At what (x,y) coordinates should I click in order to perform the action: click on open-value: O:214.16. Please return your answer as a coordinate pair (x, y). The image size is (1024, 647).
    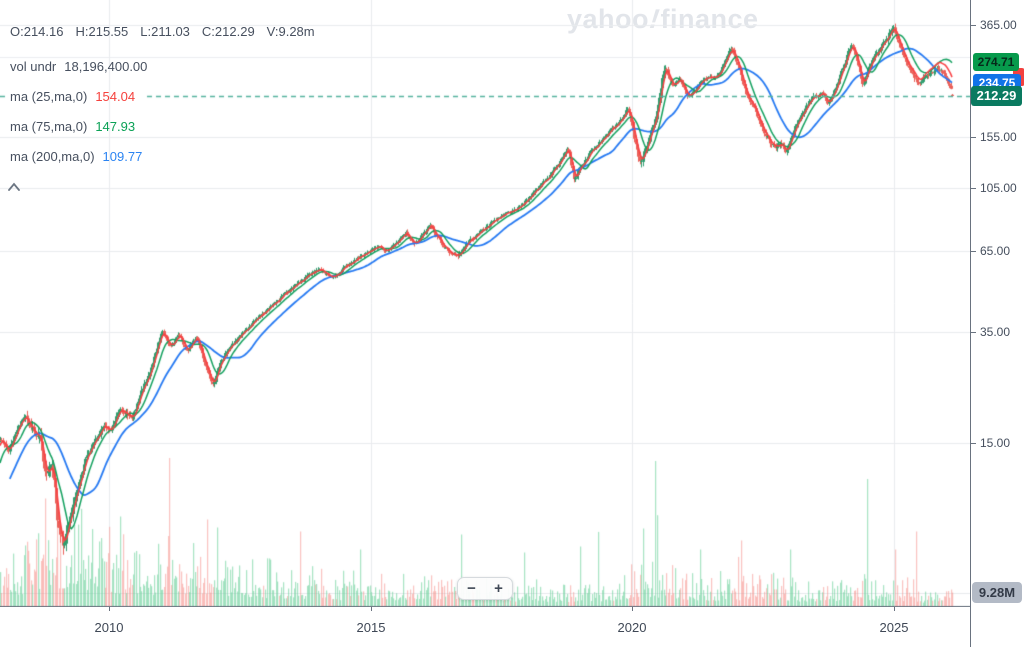
    Looking at the image, I should click on (37, 31).